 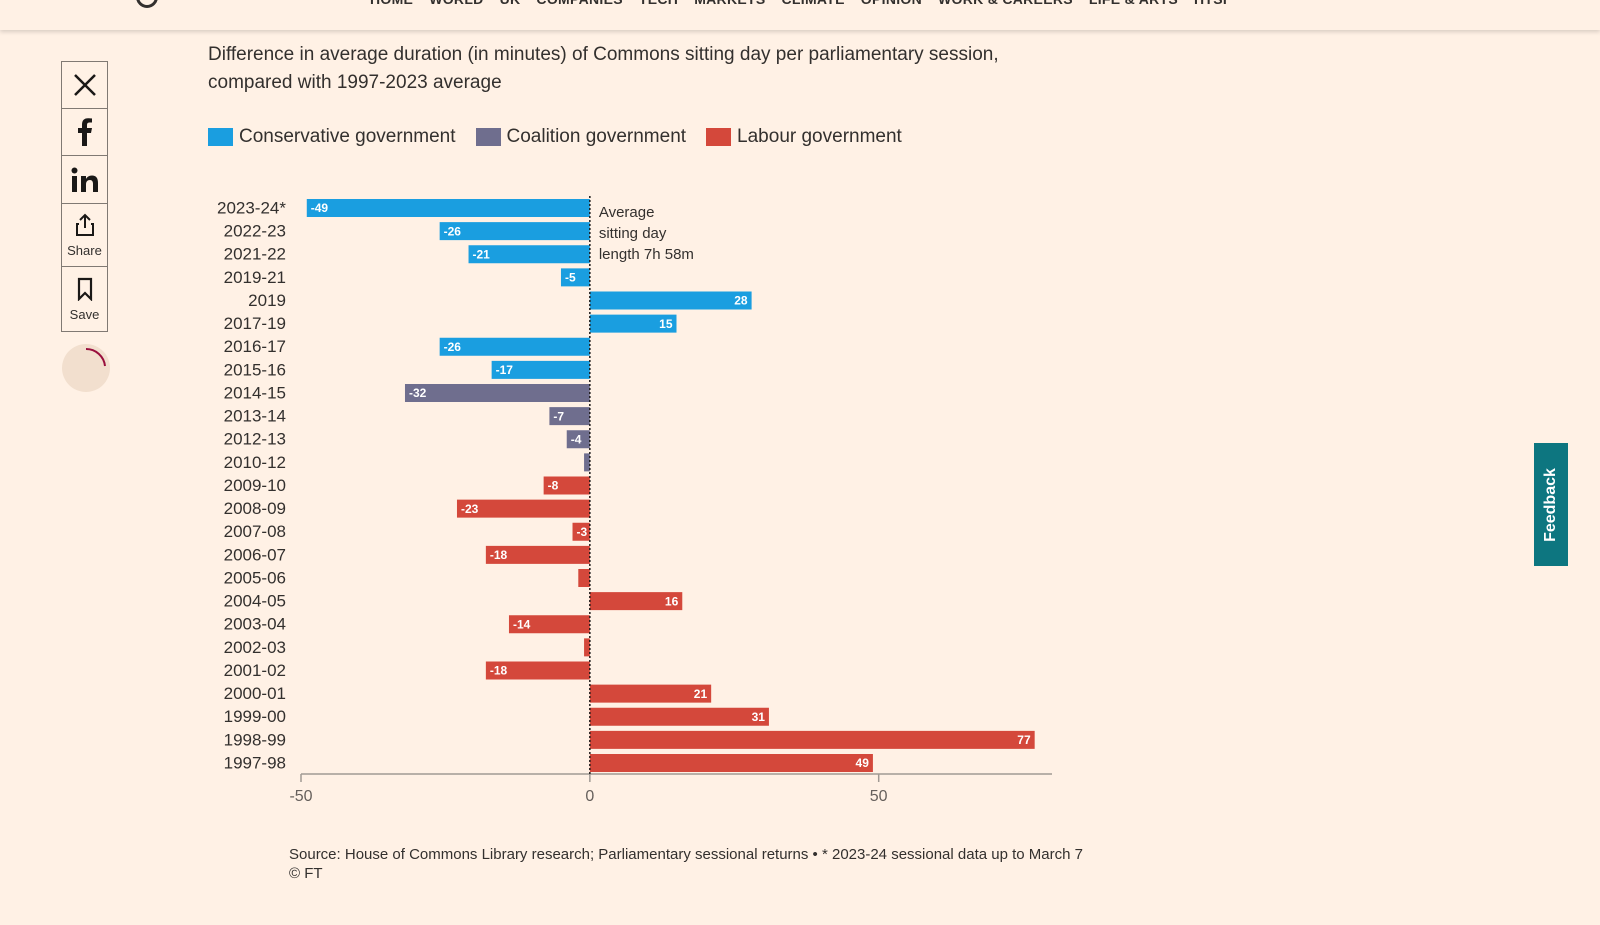 I want to click on y-tick-label: 2006-07, so click(x=255, y=554).